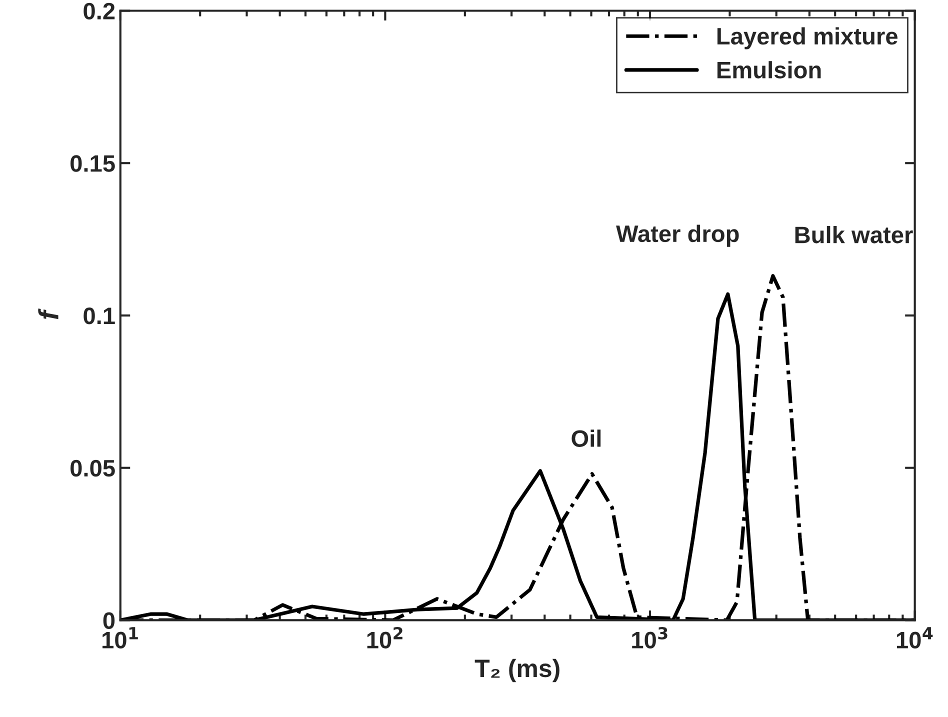  I want to click on y-tick-label: 0, so click(109, 620).